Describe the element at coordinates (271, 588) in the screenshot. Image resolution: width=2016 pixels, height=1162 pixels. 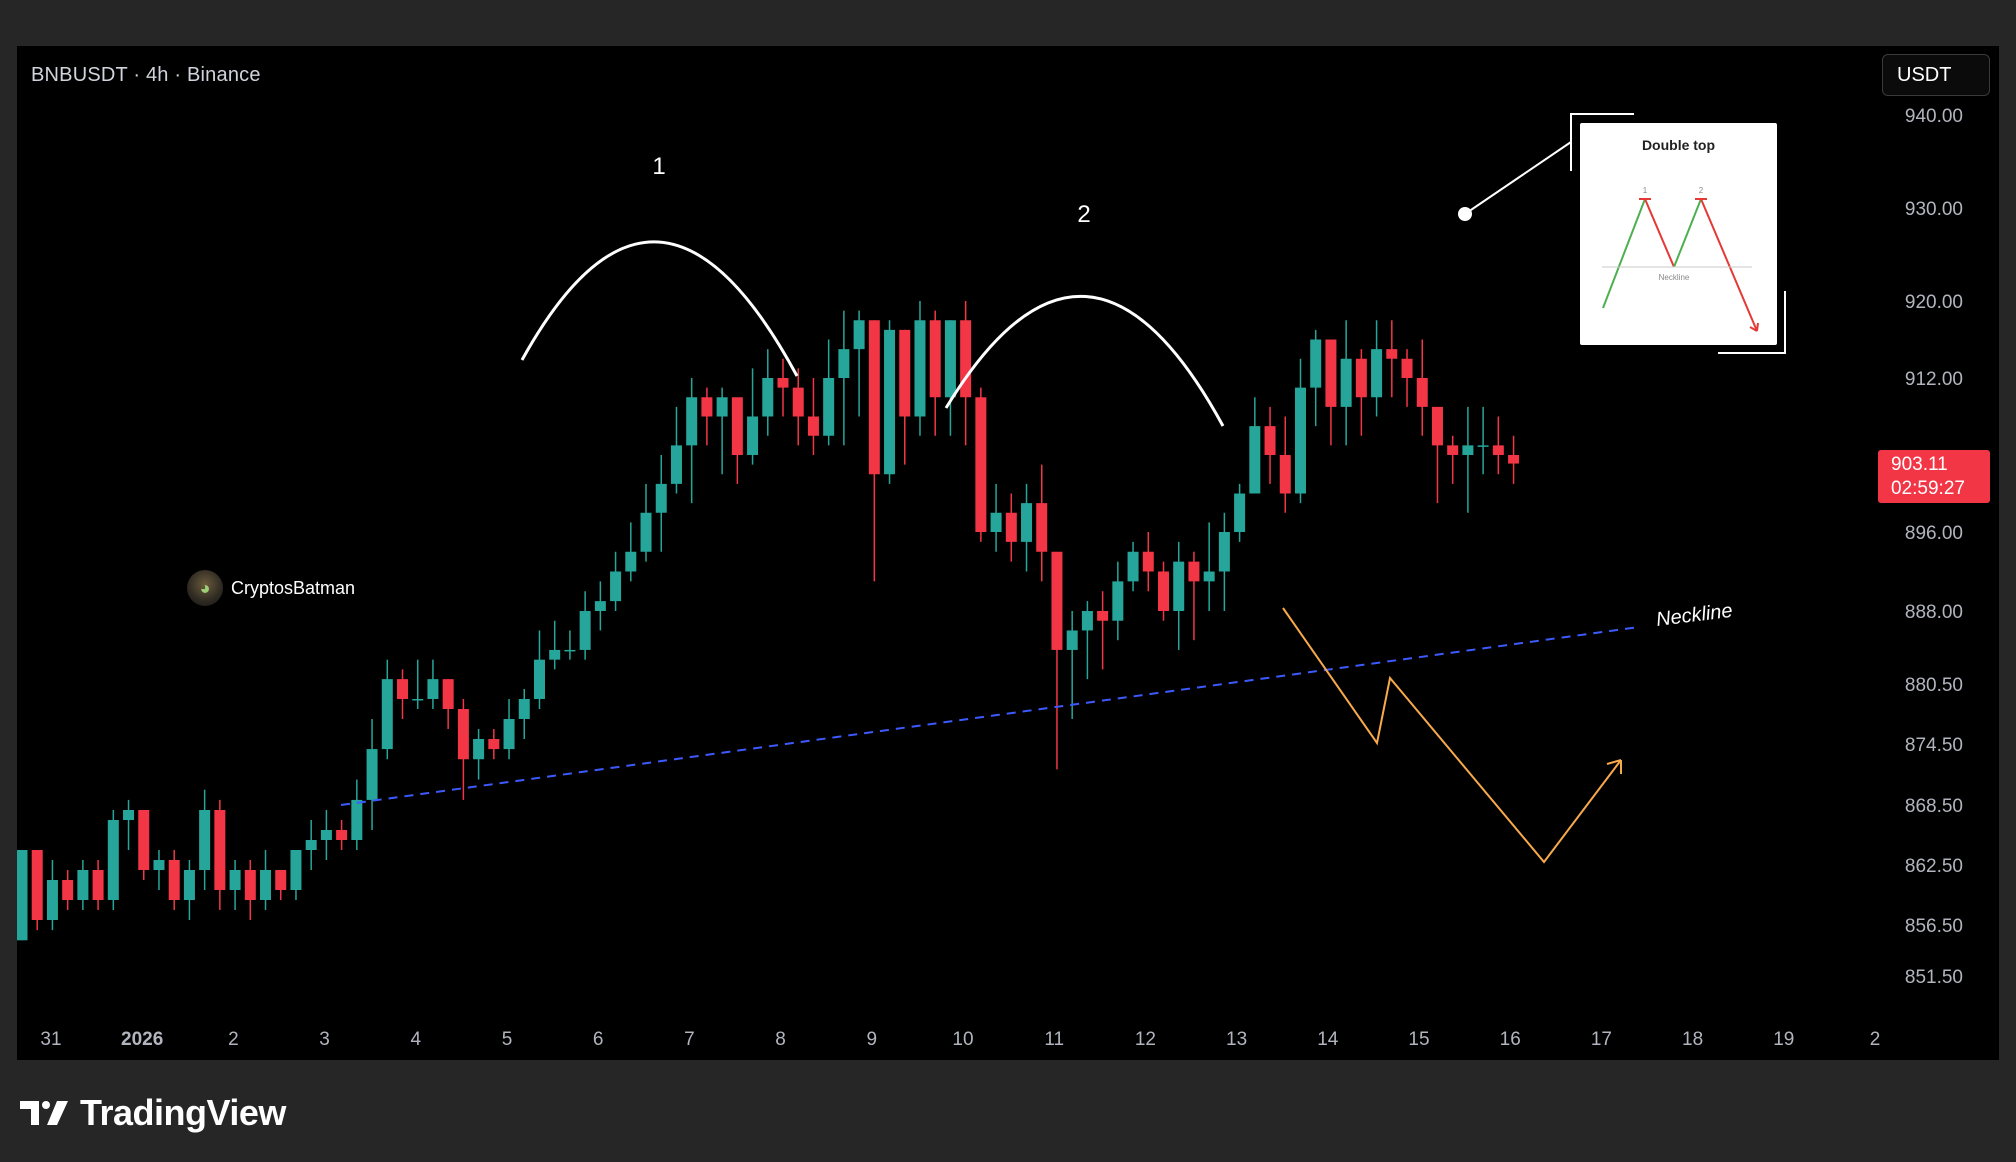
I see `author-tag: ◕ CryptosBatman` at that location.